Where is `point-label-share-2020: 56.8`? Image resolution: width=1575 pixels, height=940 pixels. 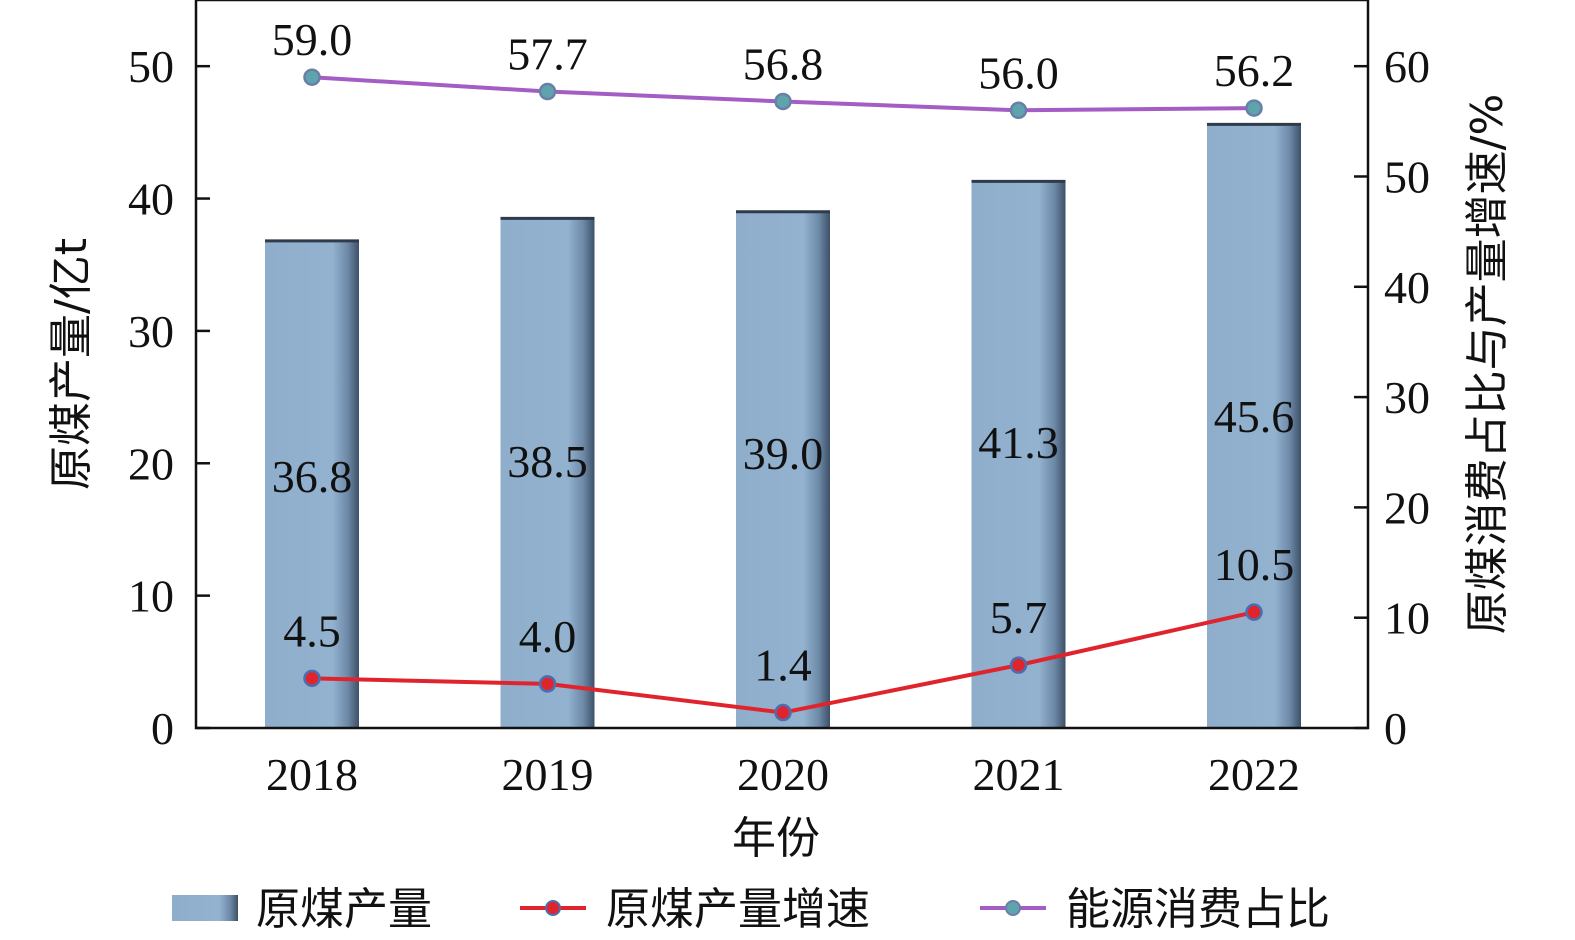 point-label-share-2020: 56.8 is located at coordinates (783, 63).